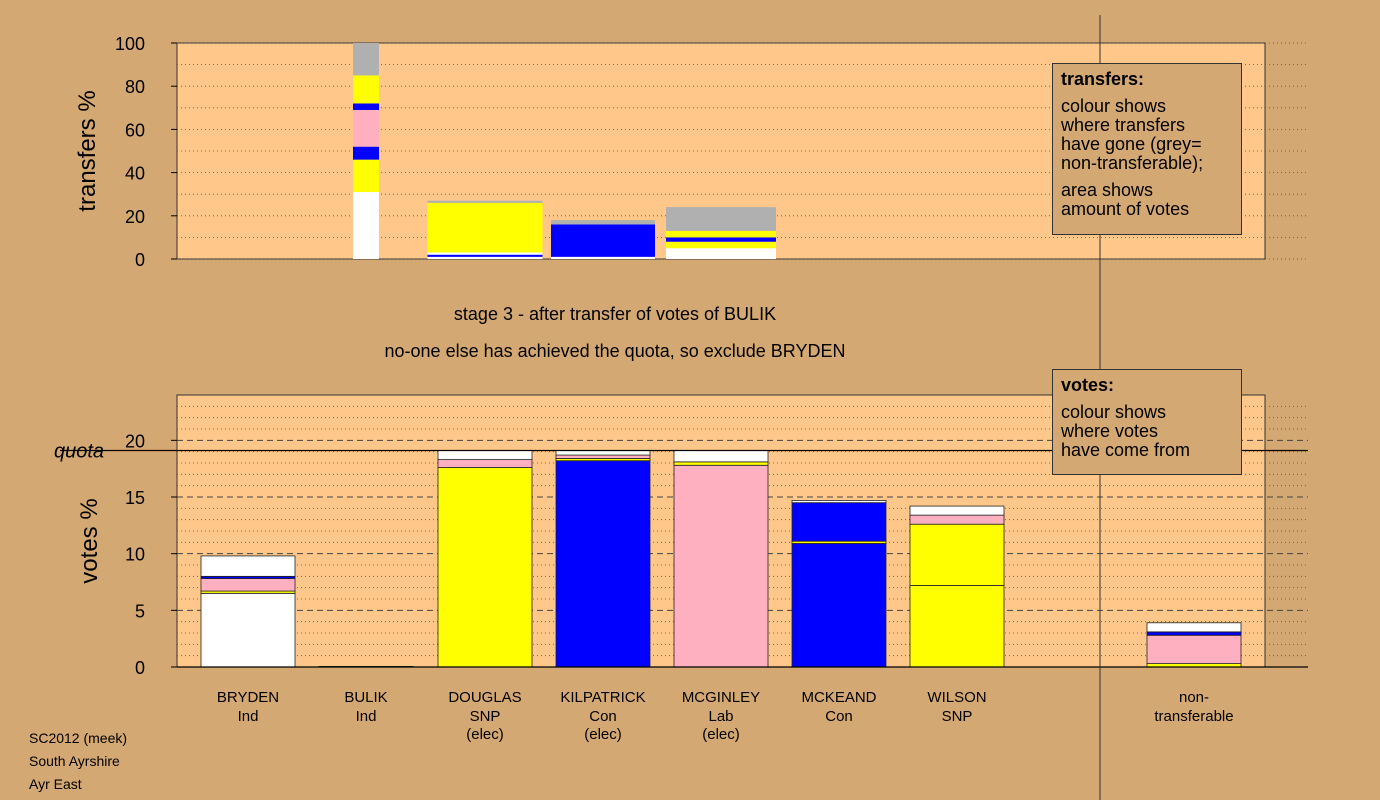  Describe the element at coordinates (602, 697) in the screenshot. I see `candidate-name: KILPATRICK` at that location.